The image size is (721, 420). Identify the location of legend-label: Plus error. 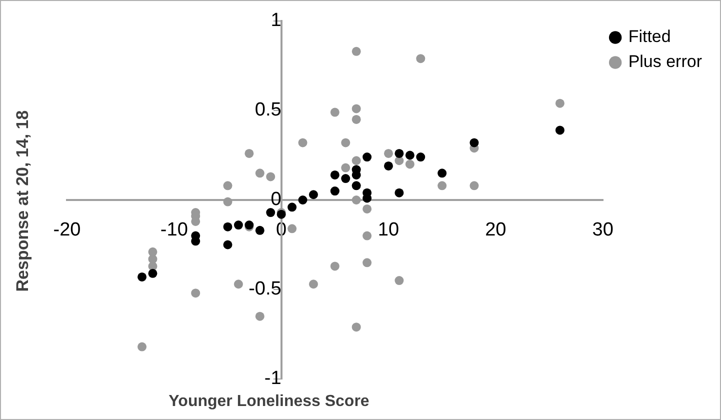
(665, 62).